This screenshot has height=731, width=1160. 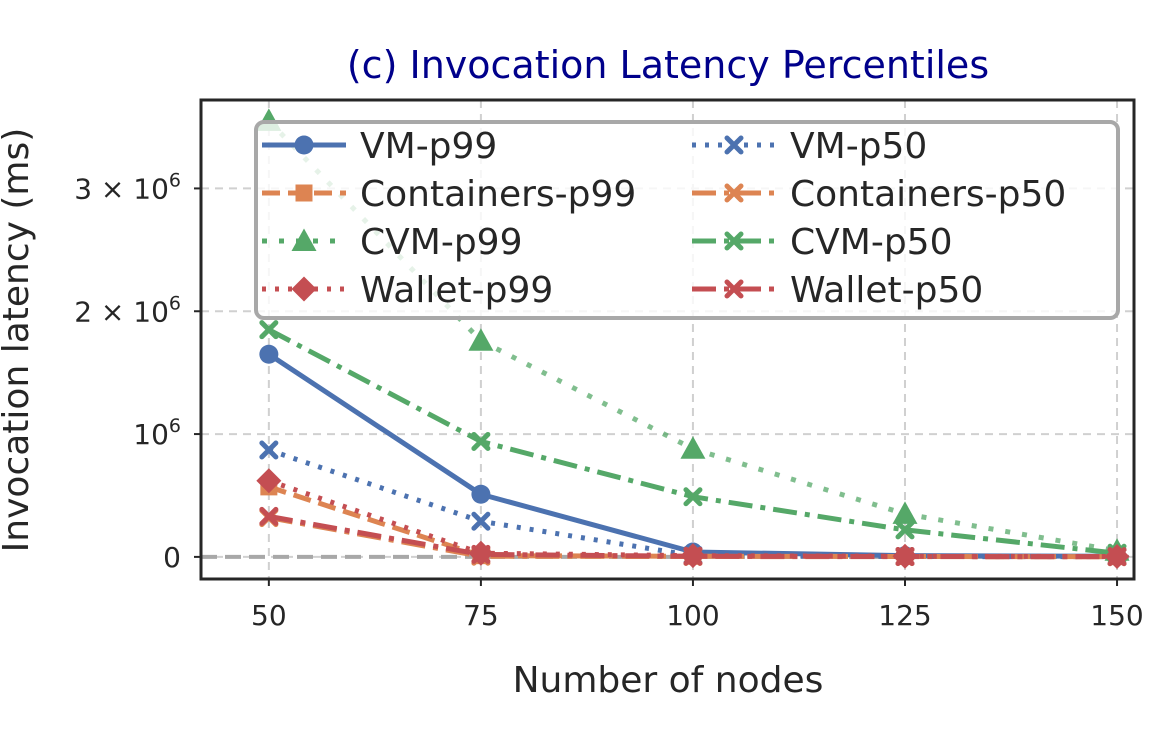 I want to click on y-tick-label: 3 × 10⁶, so click(x=127, y=187).